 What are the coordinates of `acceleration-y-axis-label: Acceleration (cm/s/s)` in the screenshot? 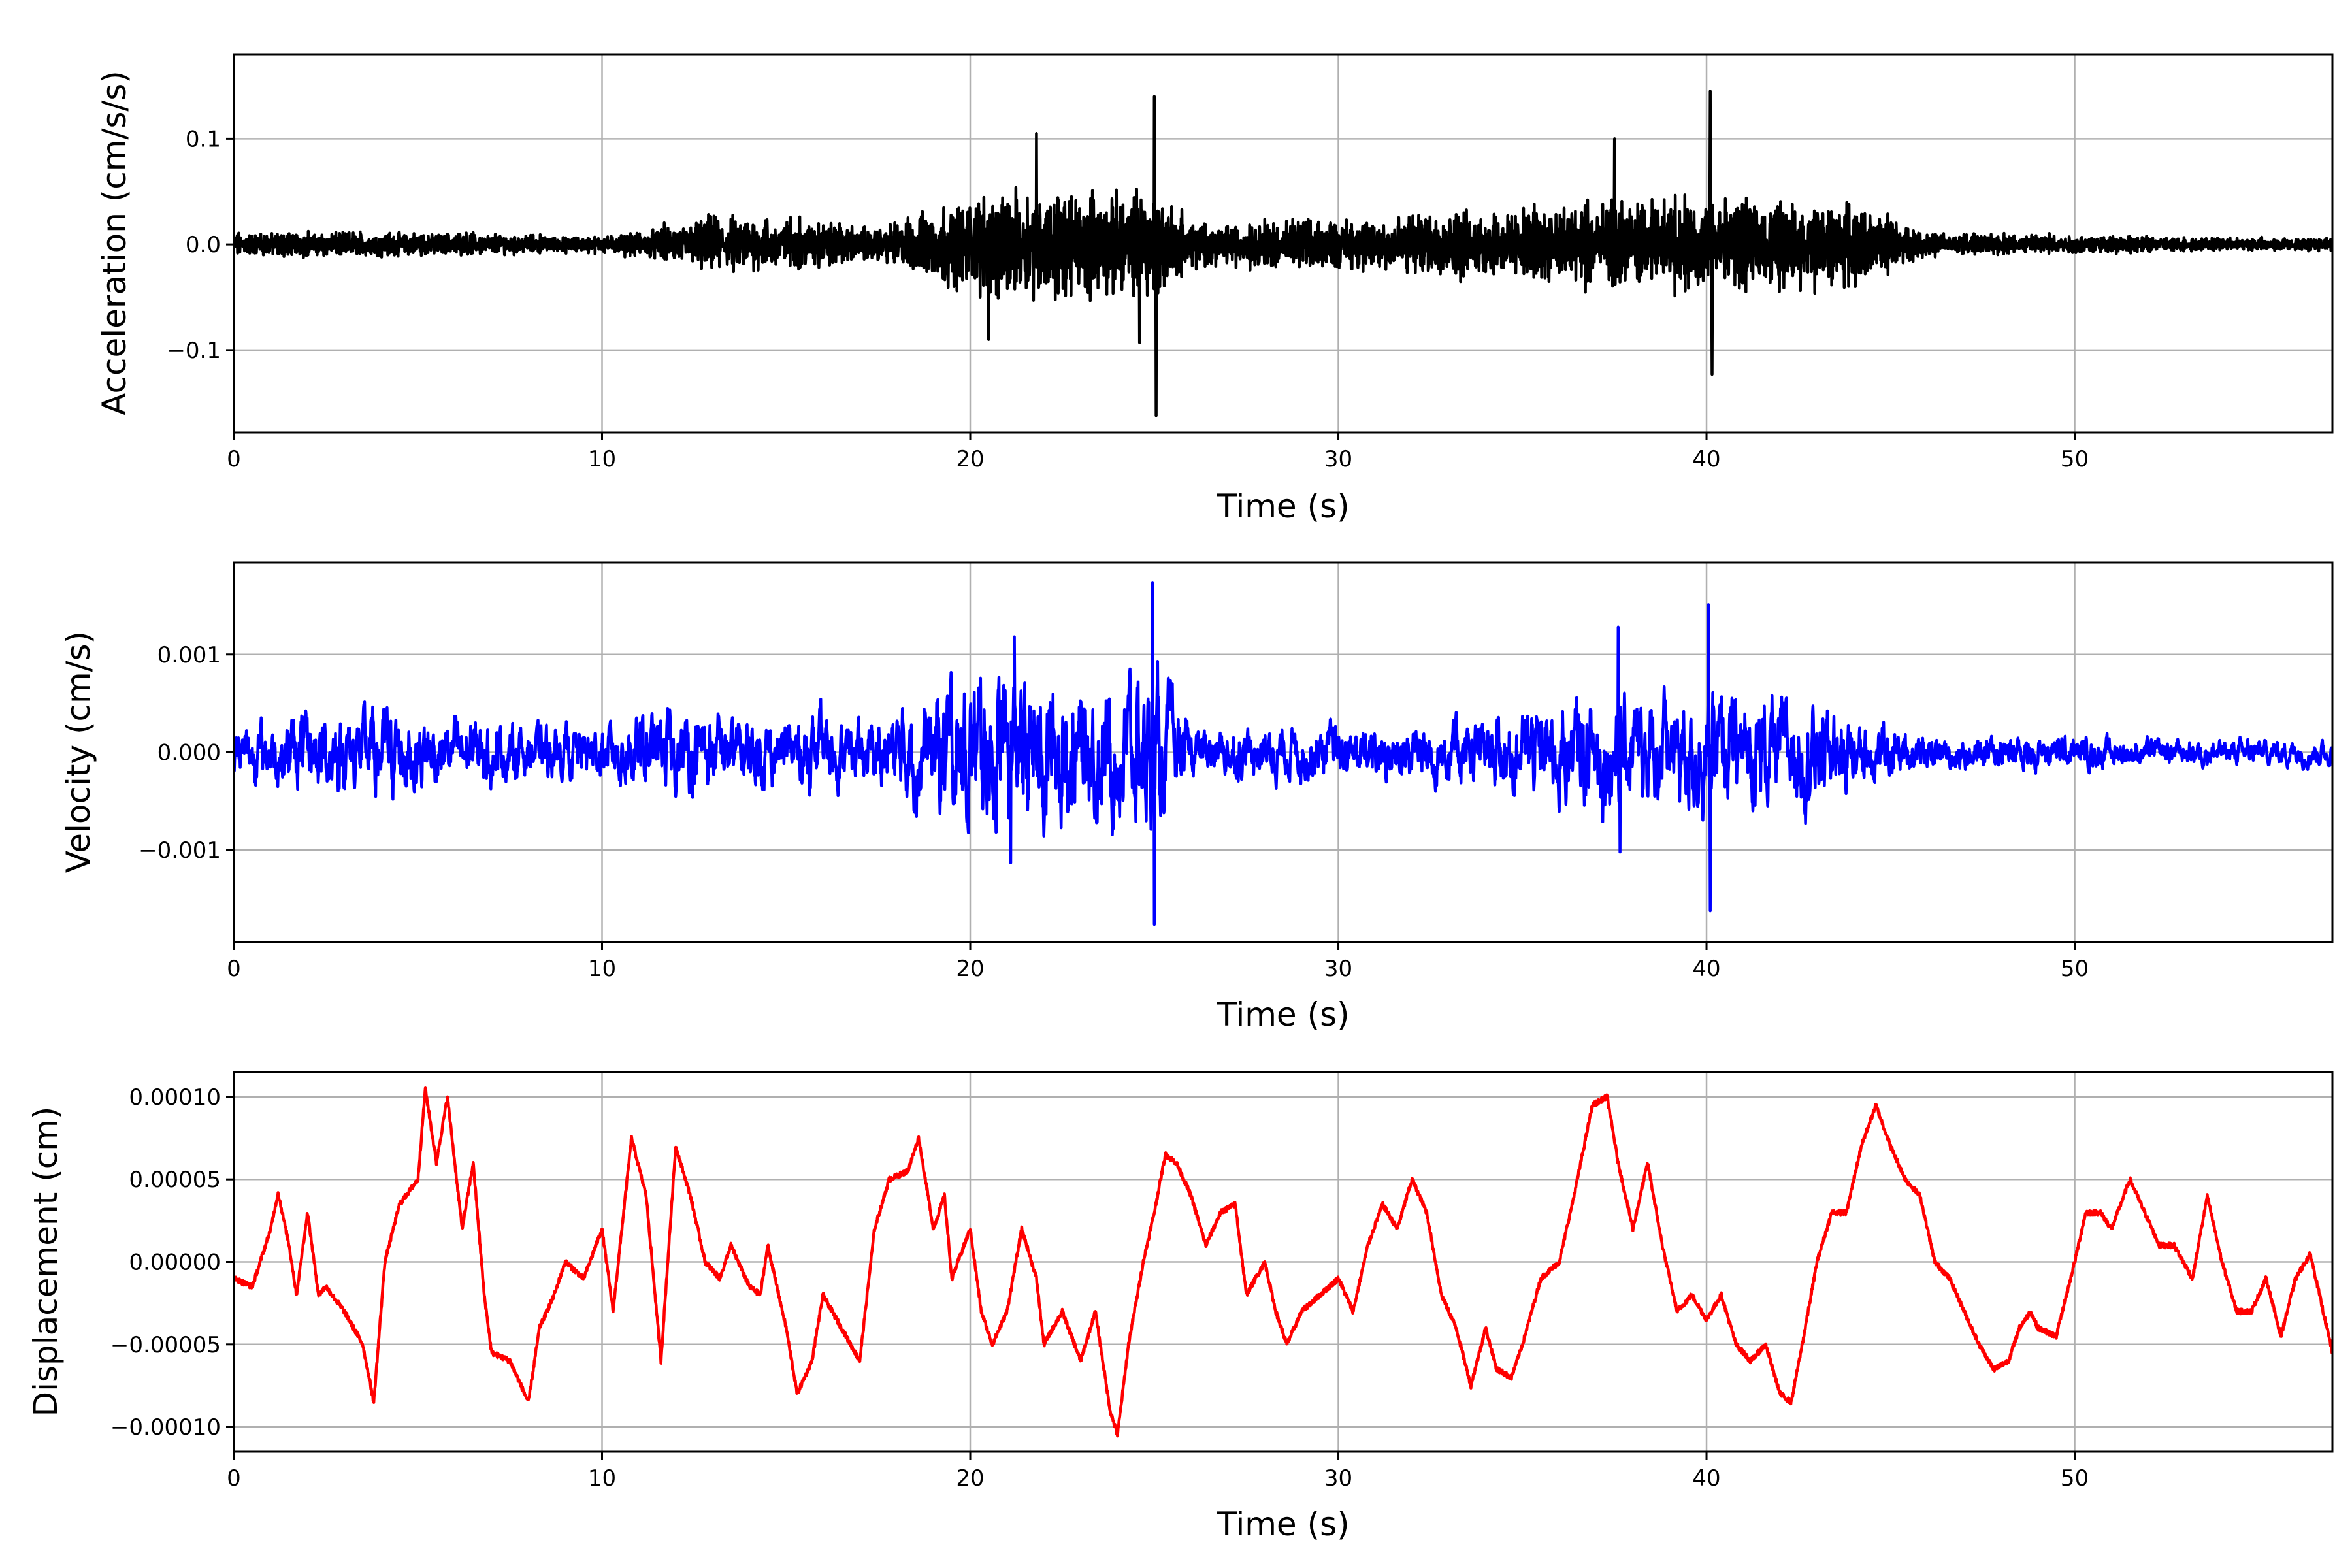 It's located at (114, 243).